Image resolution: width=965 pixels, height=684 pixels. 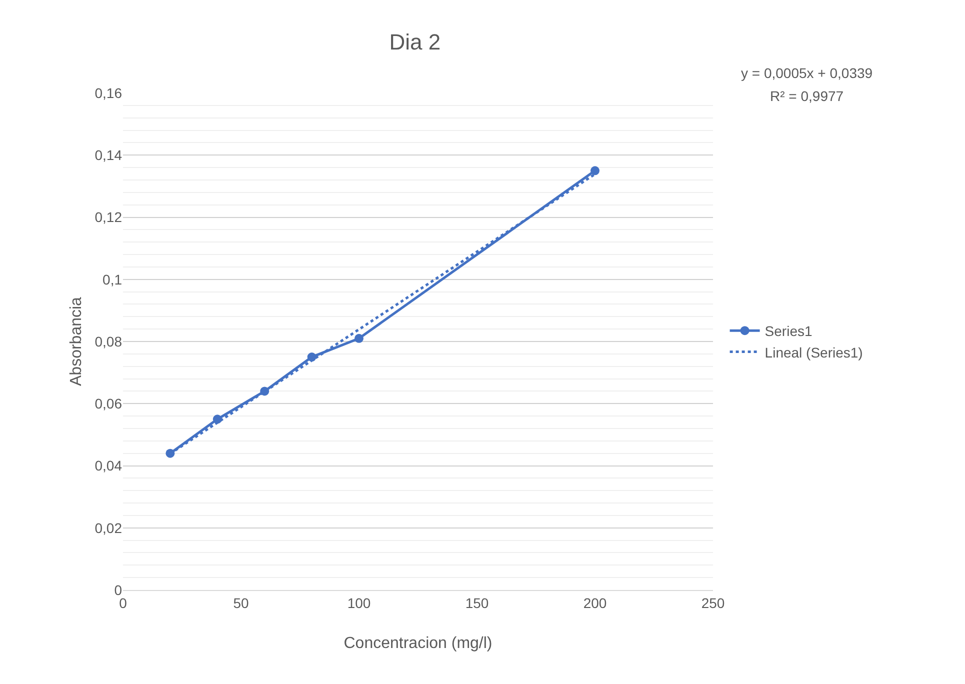 I want to click on y-tick-label: 0,16, so click(x=108, y=92).